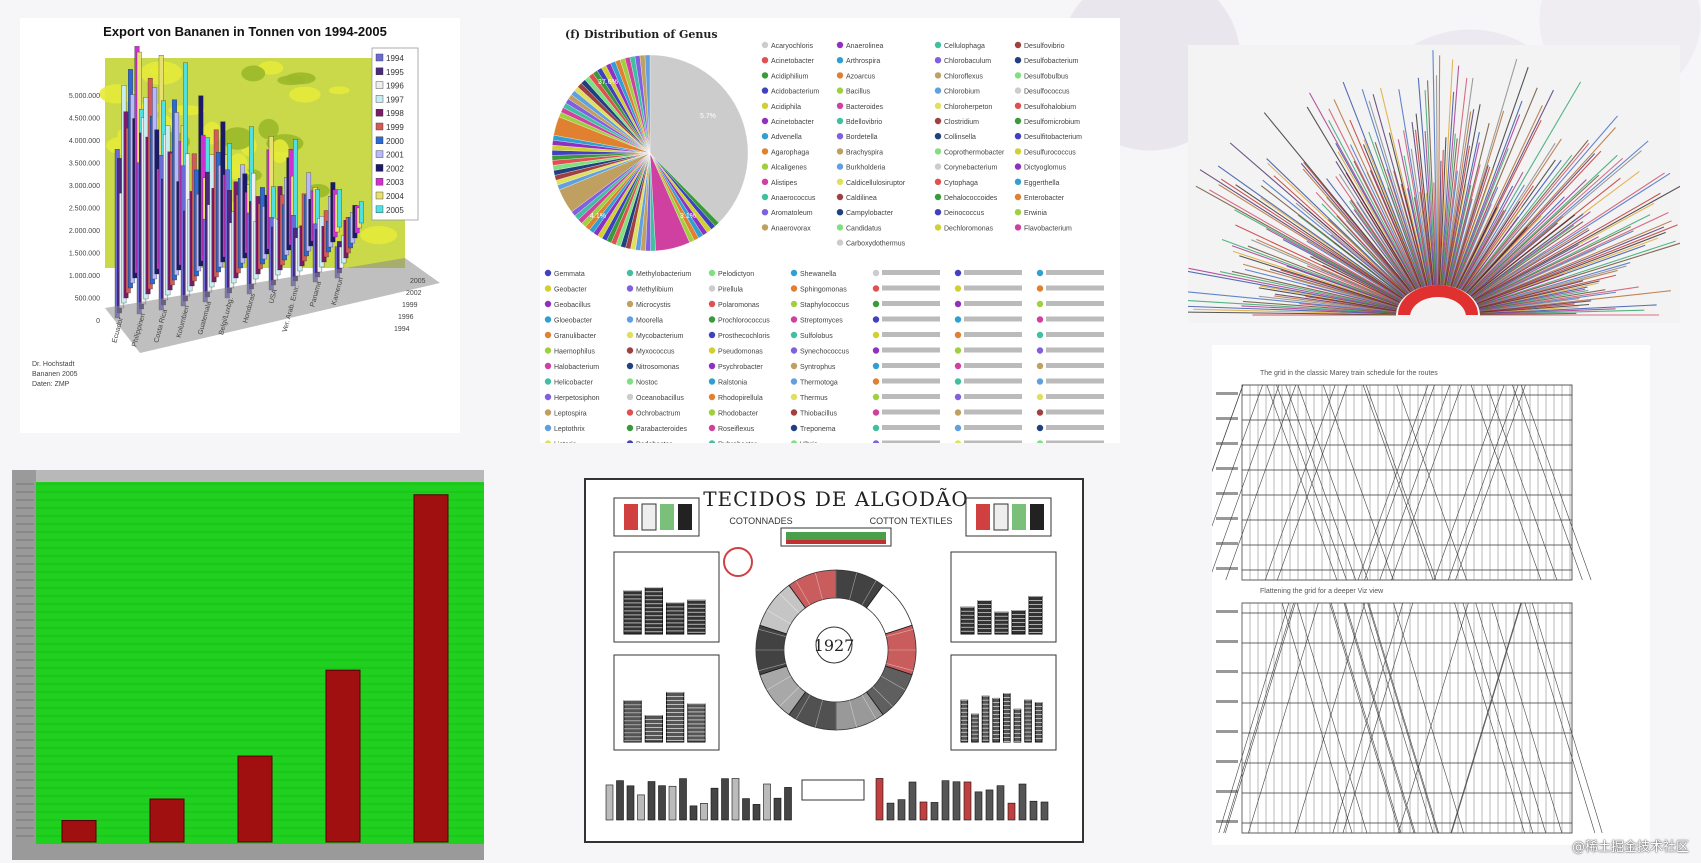  What do you see at coordinates (985, 719) in the screenshot?
I see `tecidos-box-bar` at bounding box center [985, 719].